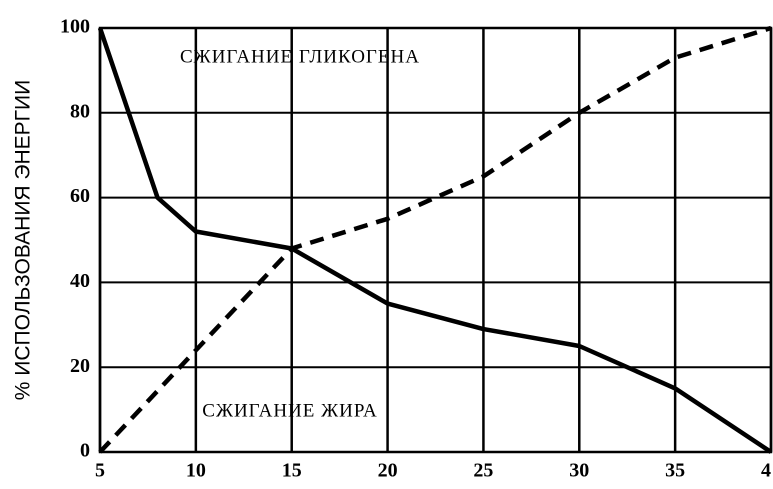 This screenshot has height=489, width=773. I want to click on x-tick-label: 30, so click(579, 471).